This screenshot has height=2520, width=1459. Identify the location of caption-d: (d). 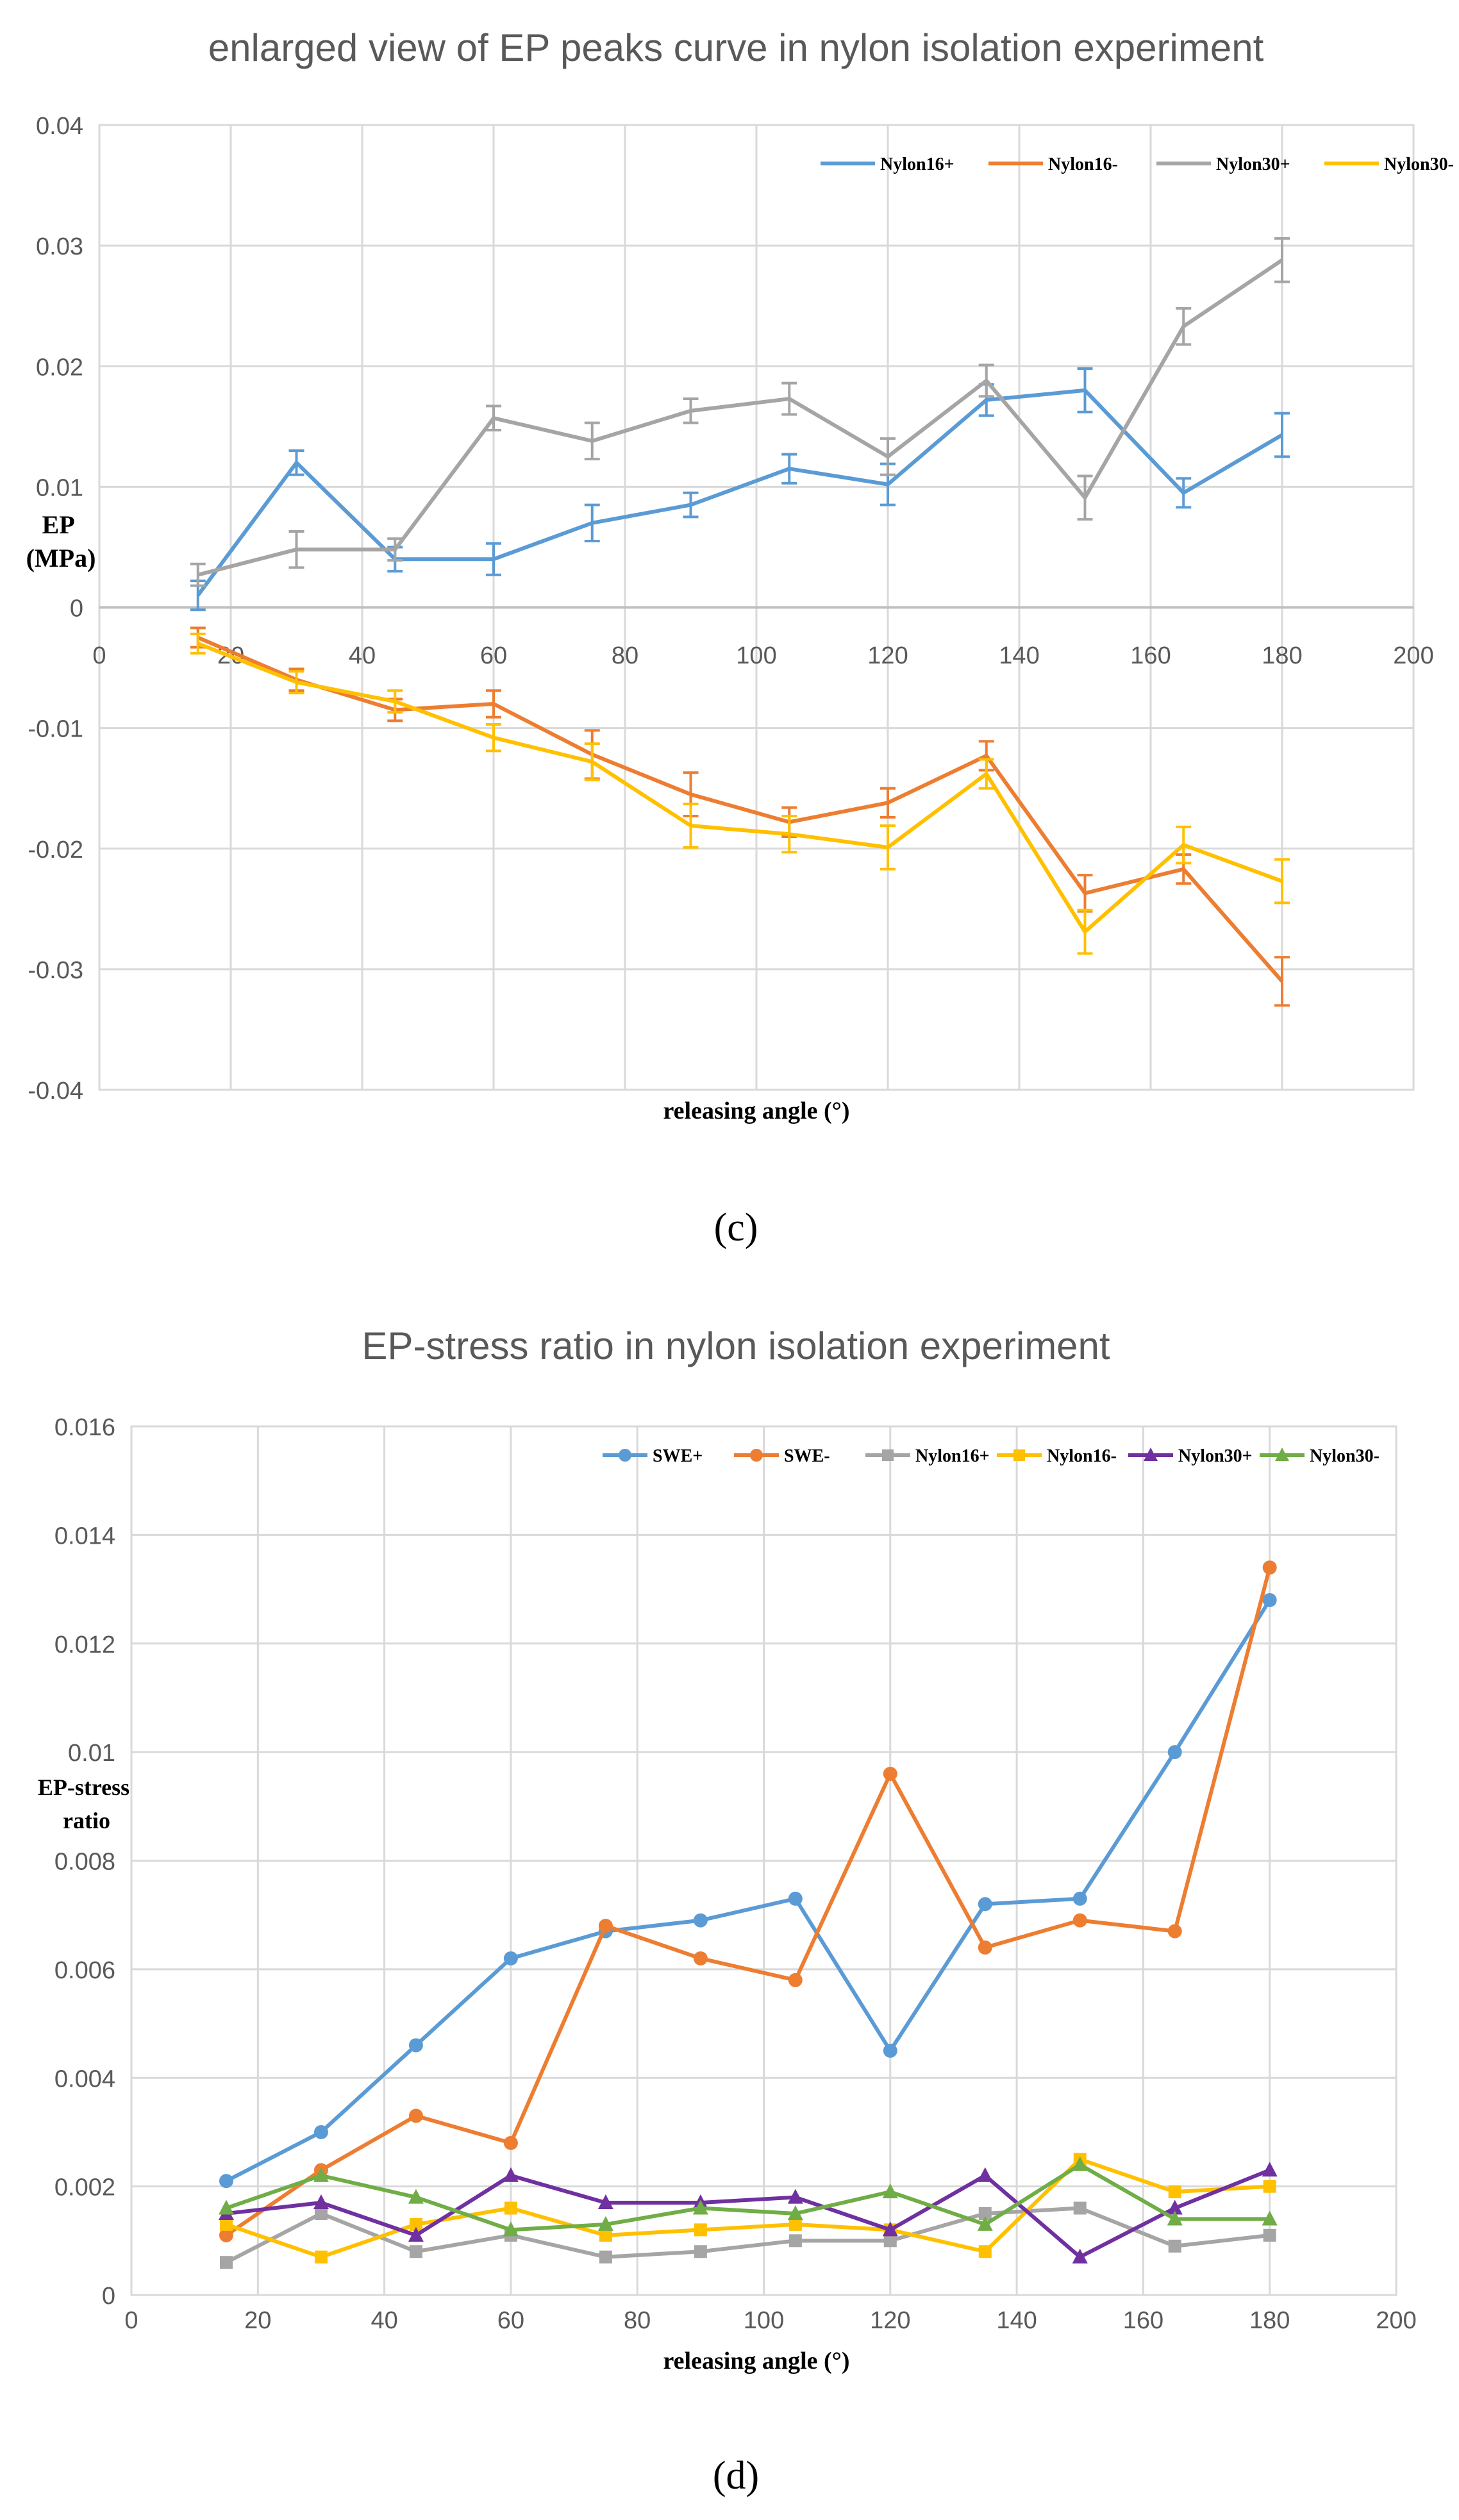
(736, 2476).